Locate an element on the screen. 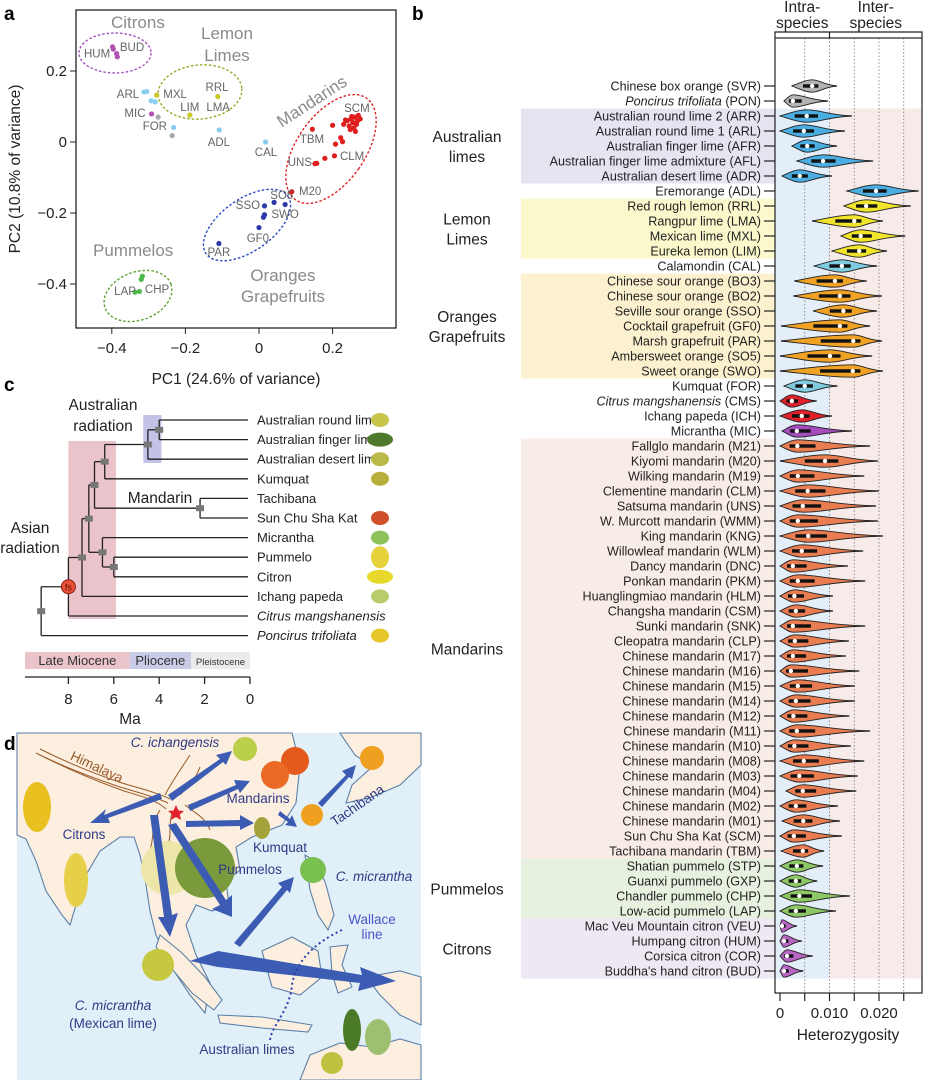 The width and height of the screenshot is (926, 1080). species-name: Eremorange is located at coordinates (689, 192).